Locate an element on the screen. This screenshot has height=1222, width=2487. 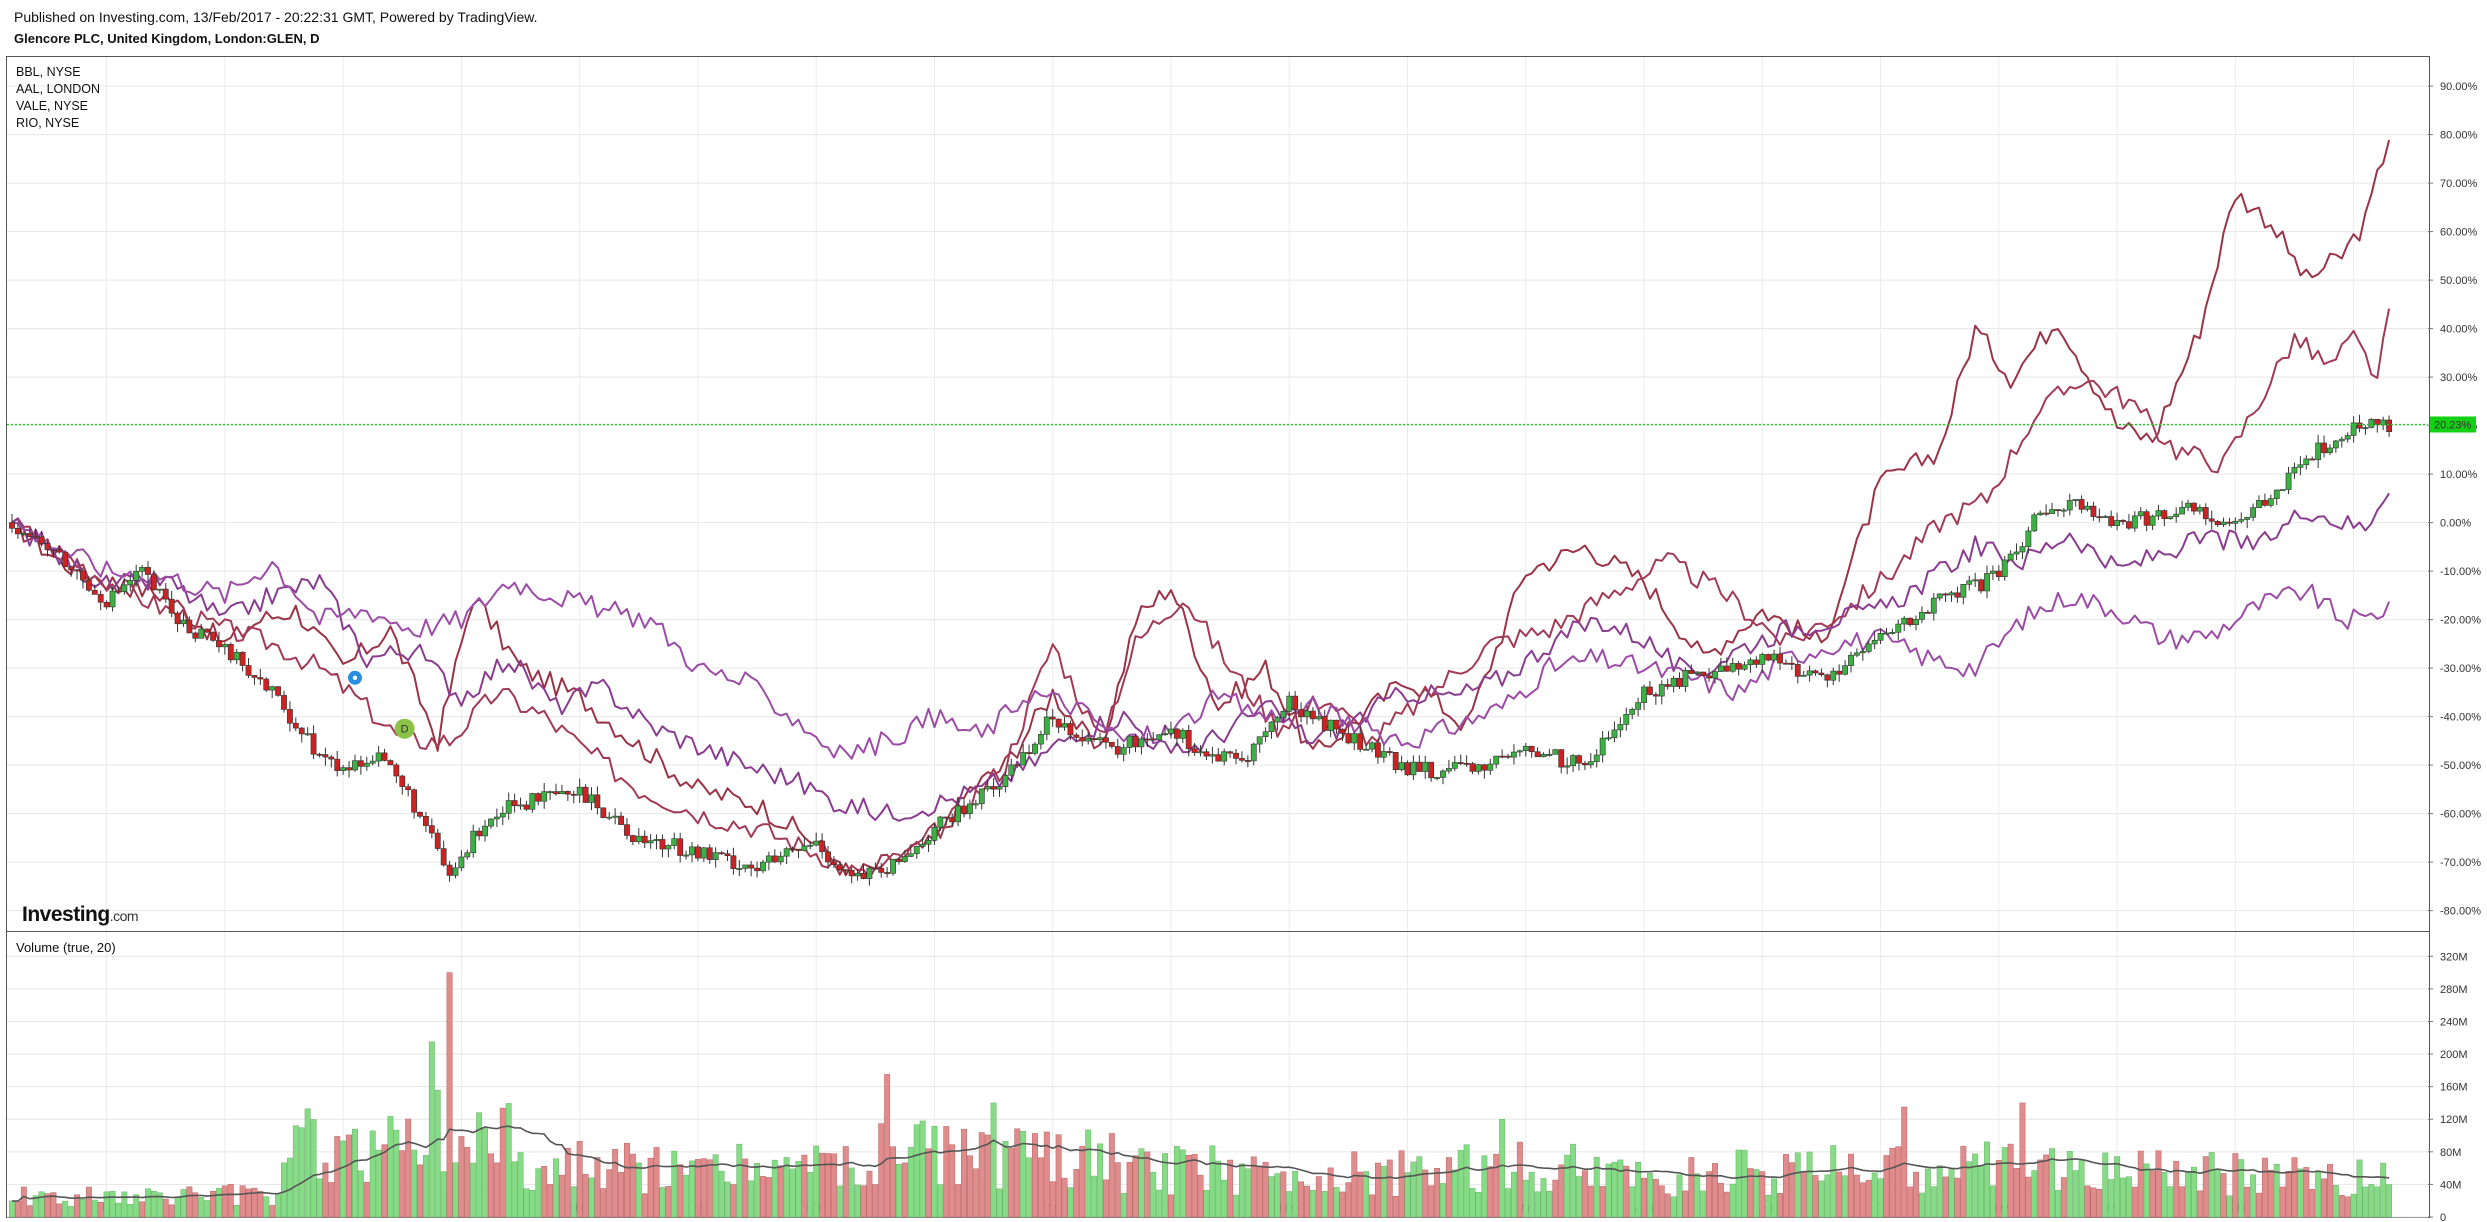
legend-item-vale: VALE, NYSE is located at coordinates (52, 106).